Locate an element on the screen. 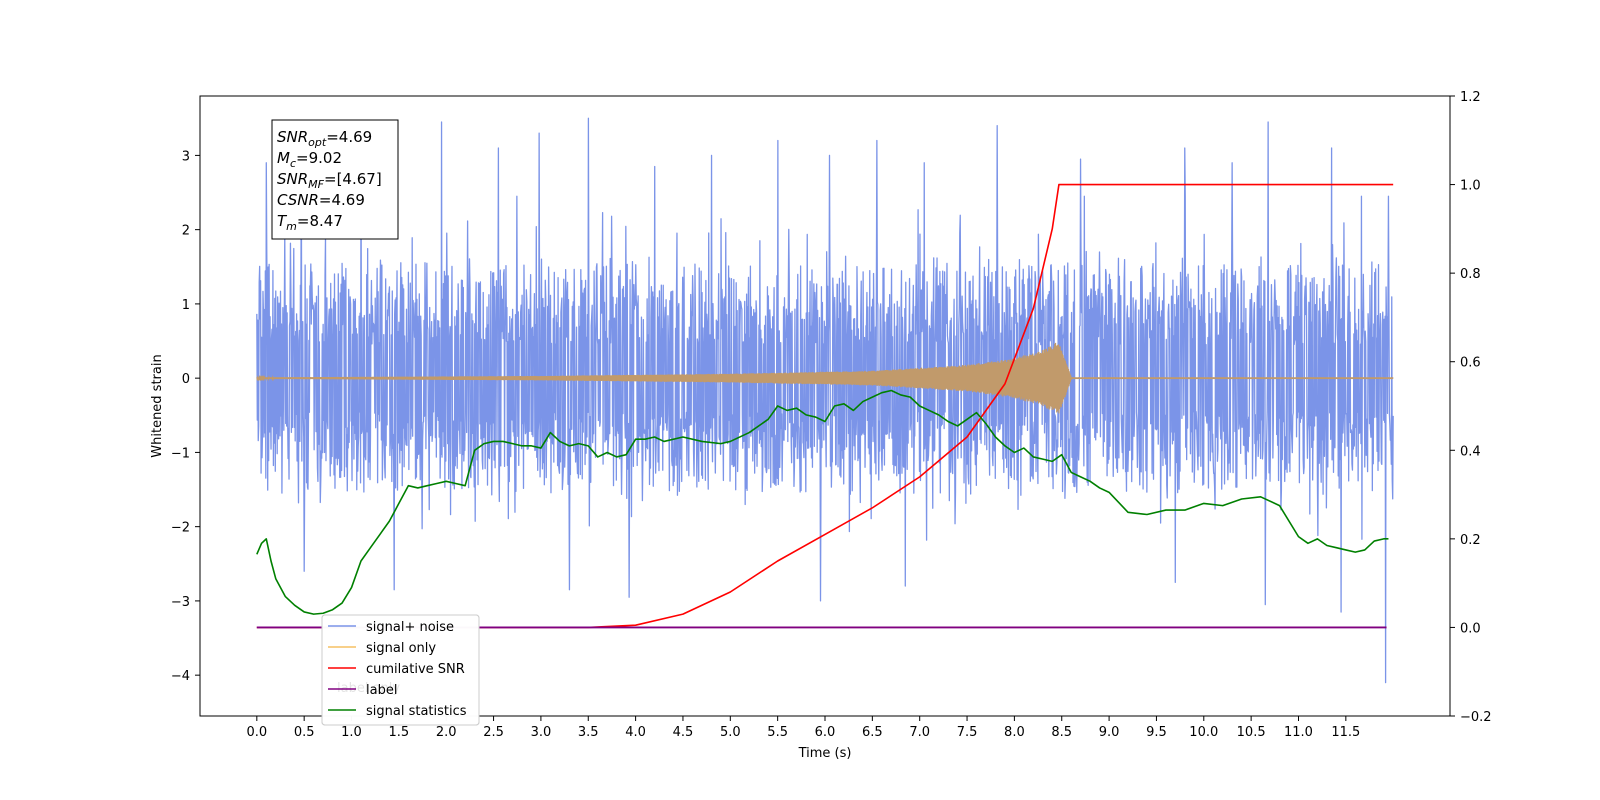 The height and width of the screenshot is (800, 1600). annotation-symbol: CSNR is located at coordinates (298, 200).